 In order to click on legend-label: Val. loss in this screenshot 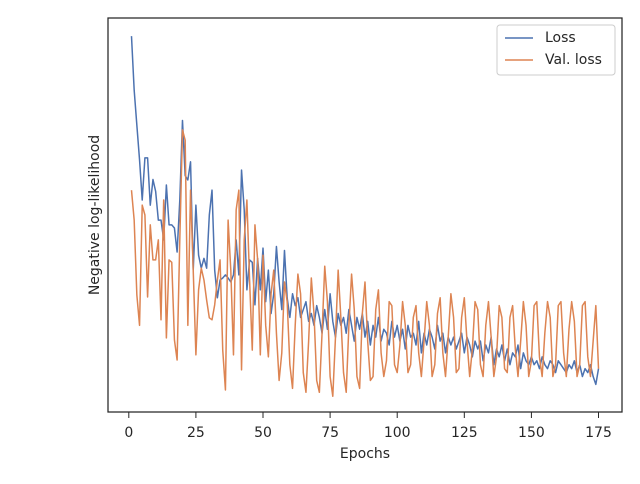, I will do `click(573, 60)`.